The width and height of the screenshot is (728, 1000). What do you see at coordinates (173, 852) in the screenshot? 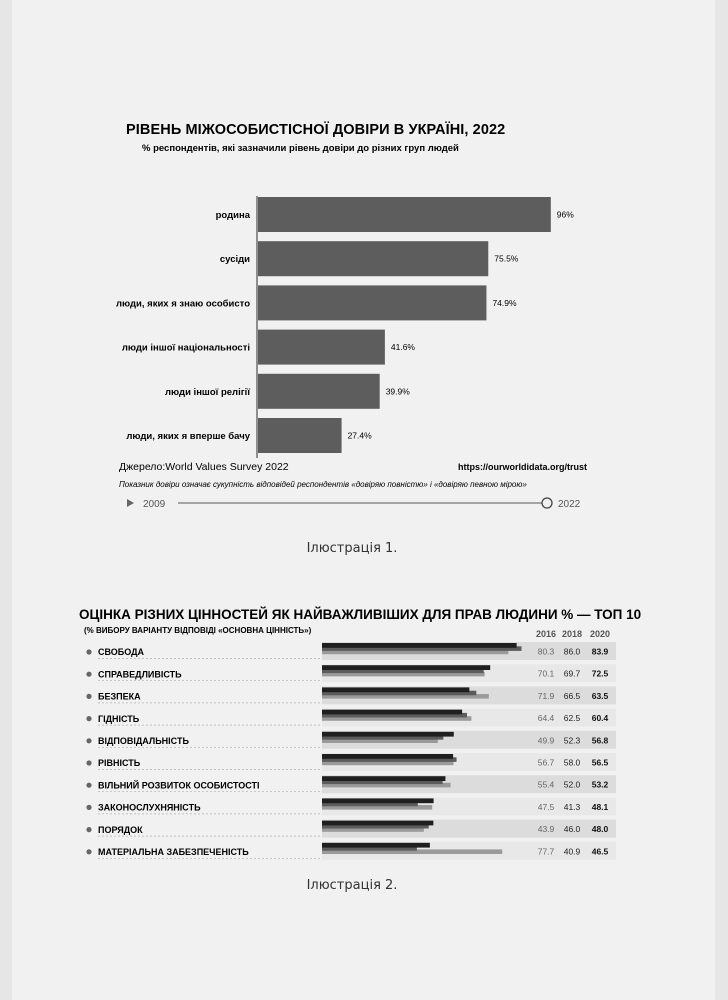
I see `figure2-category-label: МАТЕРІАЛЬНА ЗАБЕЗПЕЧЕНІСТЬ` at bounding box center [173, 852].